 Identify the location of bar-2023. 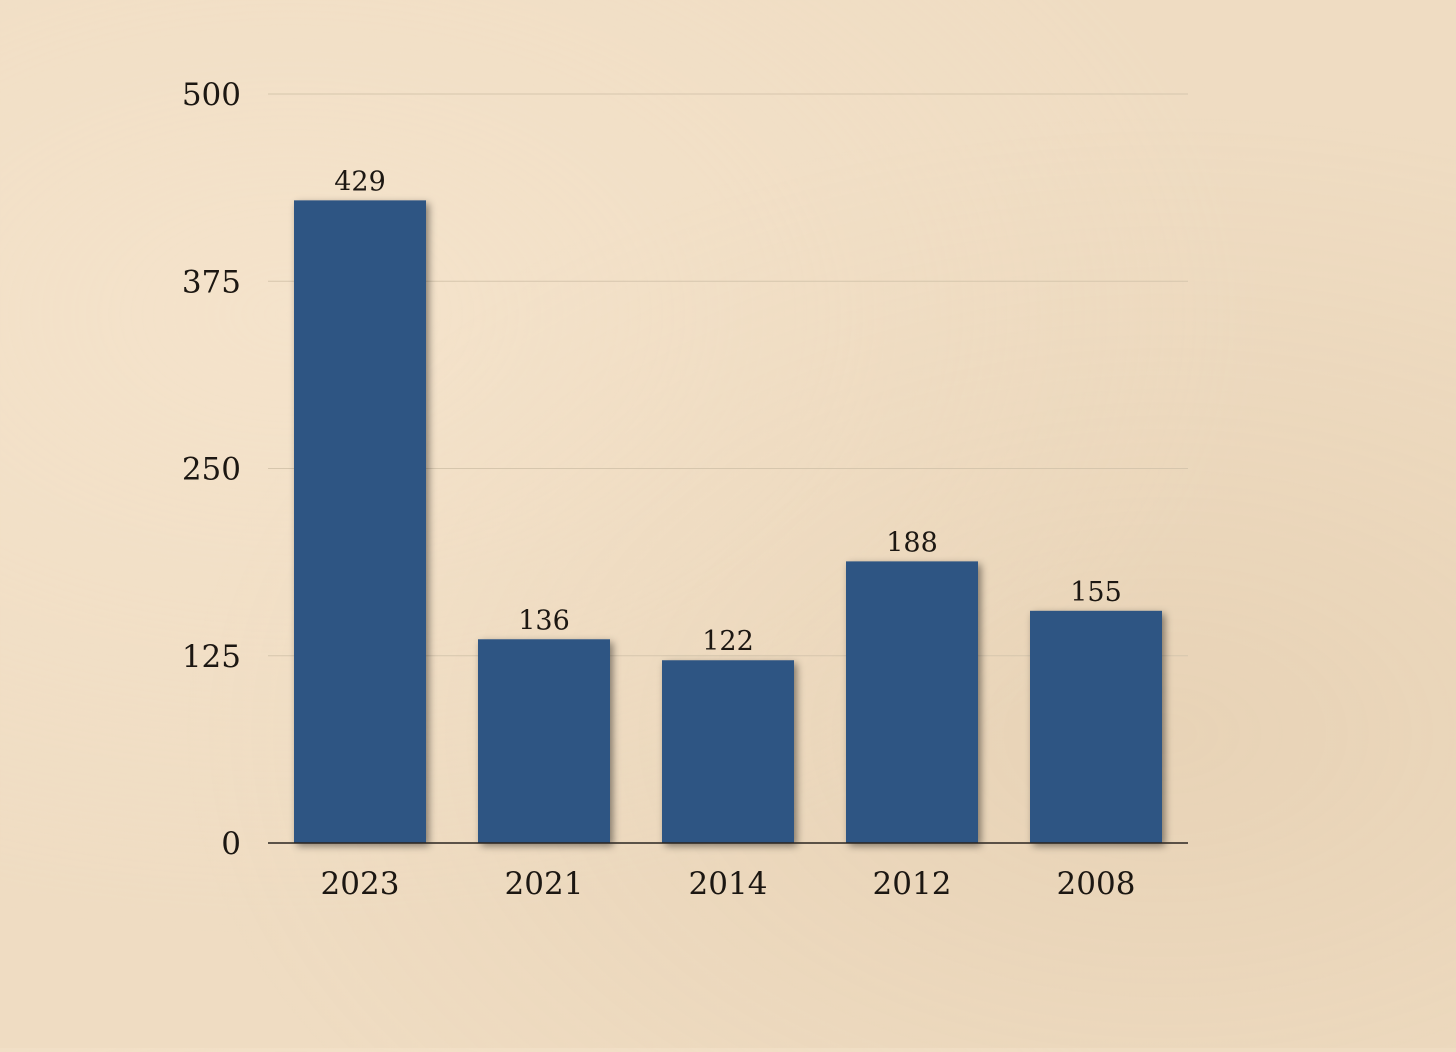
(360, 521).